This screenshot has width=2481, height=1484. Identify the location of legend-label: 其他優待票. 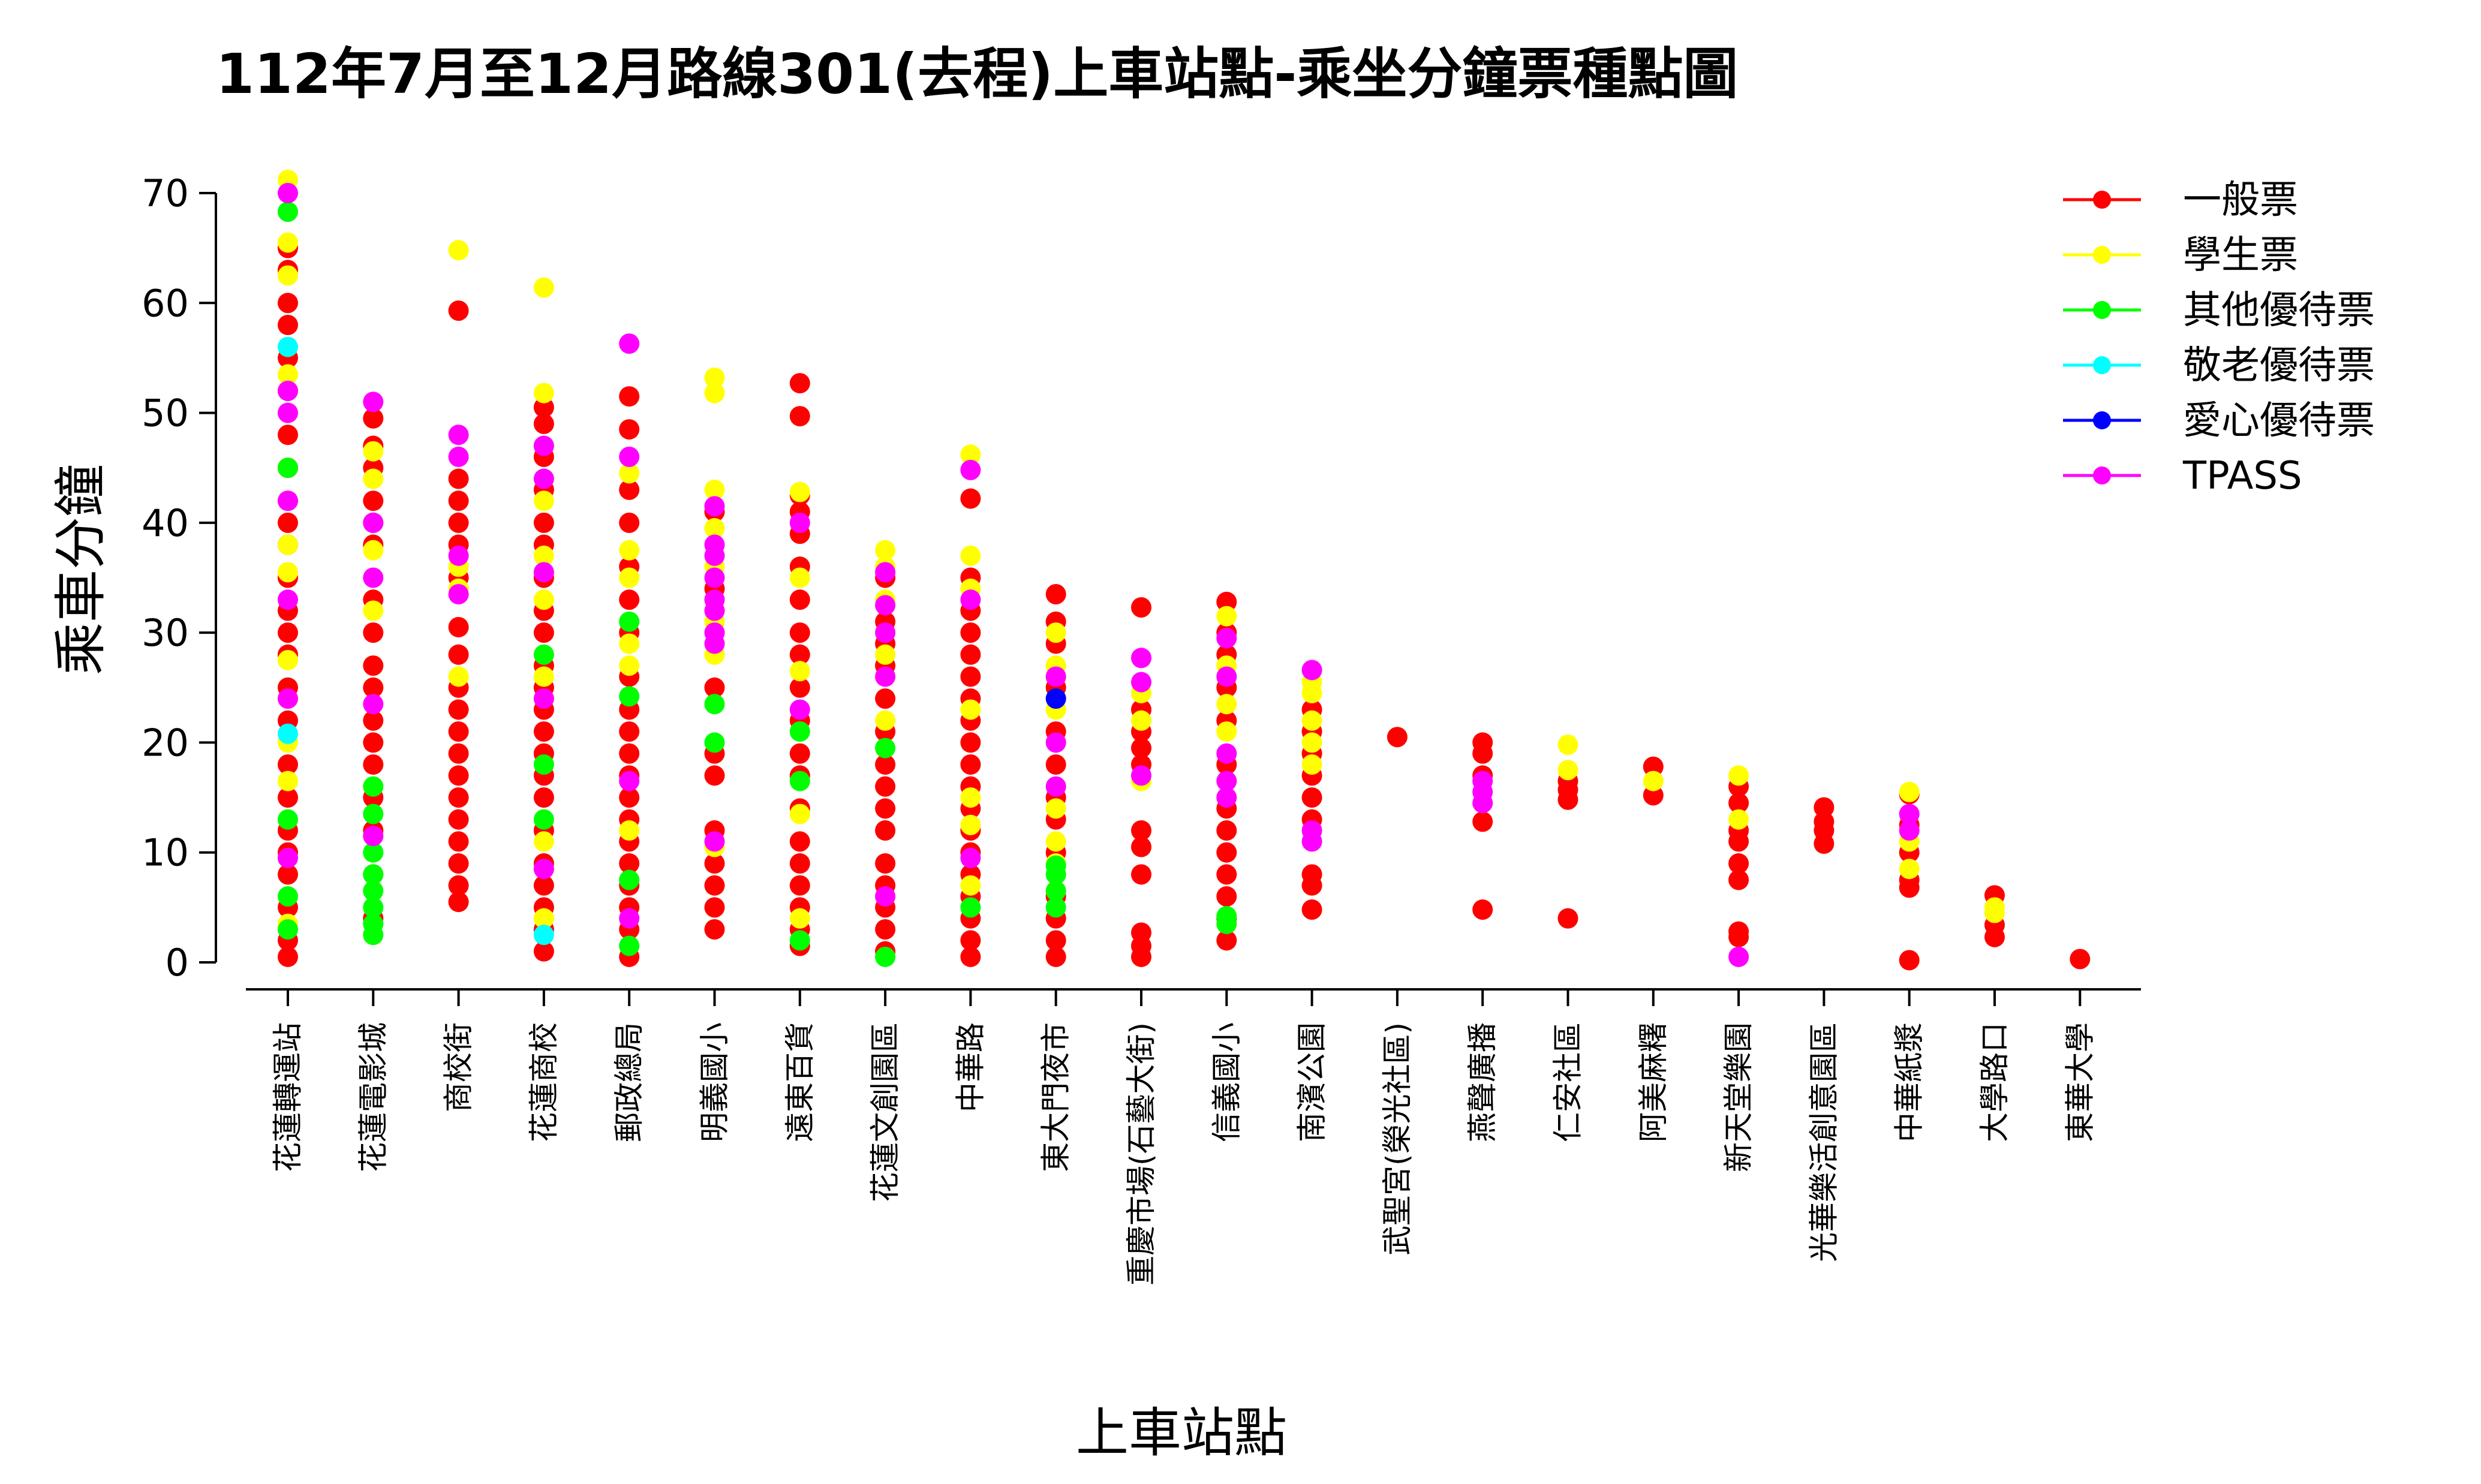
(2279, 310).